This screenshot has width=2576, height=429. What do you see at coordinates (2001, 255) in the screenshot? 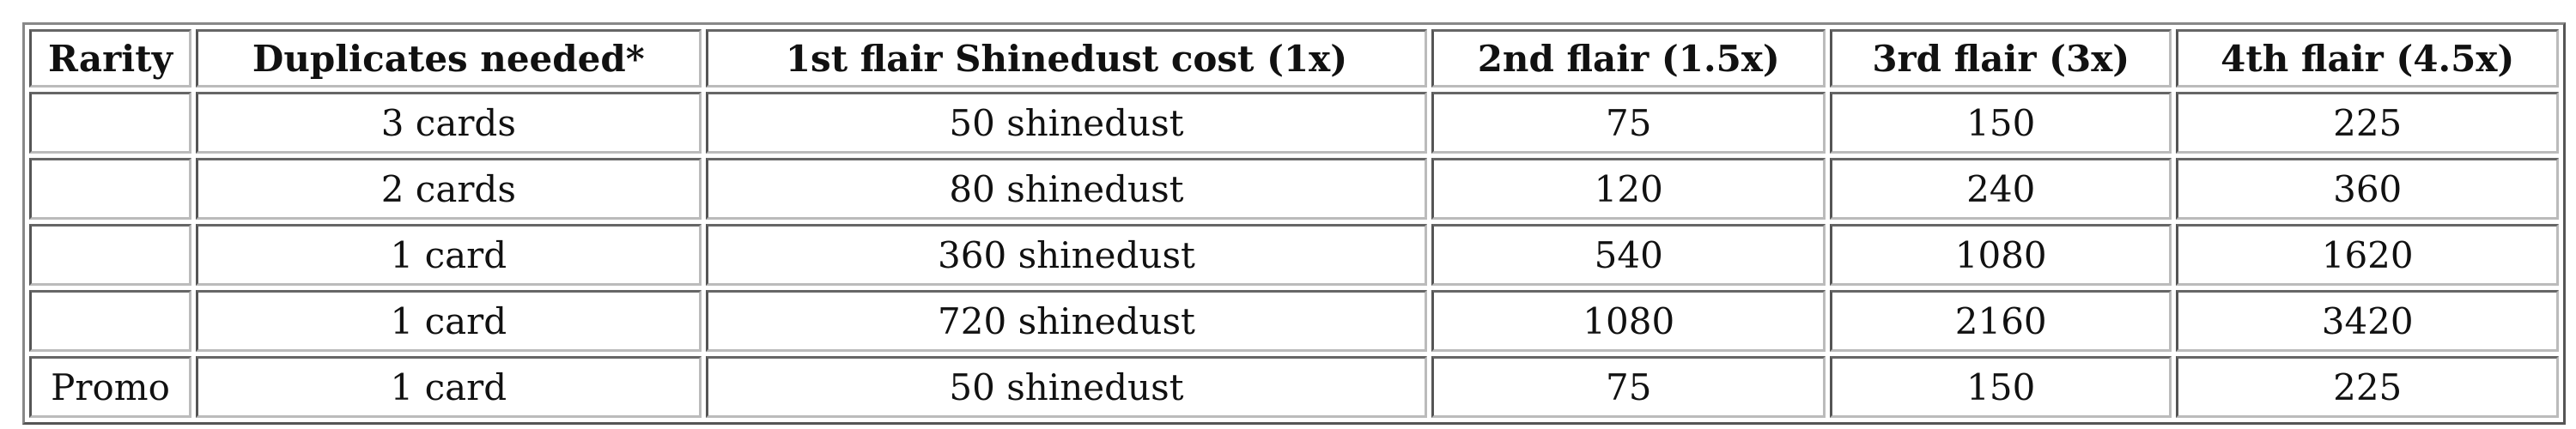
I see `cell-third-flair-cost: 1080` at bounding box center [2001, 255].